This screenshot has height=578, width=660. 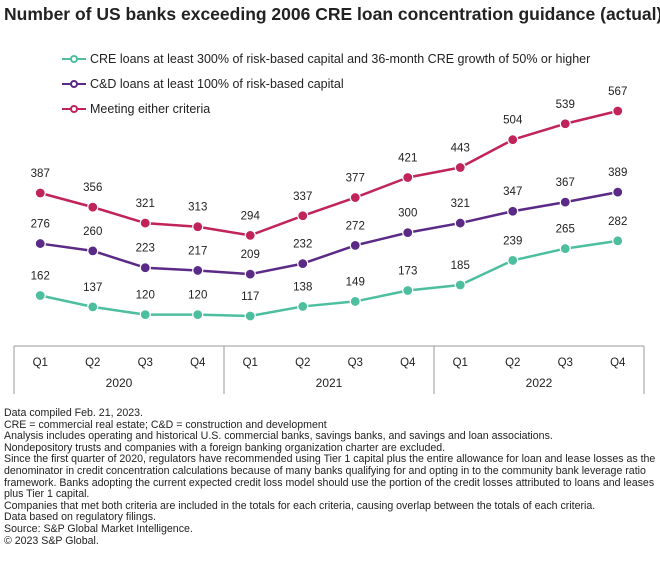 What do you see at coordinates (355, 226) in the screenshot?
I see `data-label-cd: 272` at bounding box center [355, 226].